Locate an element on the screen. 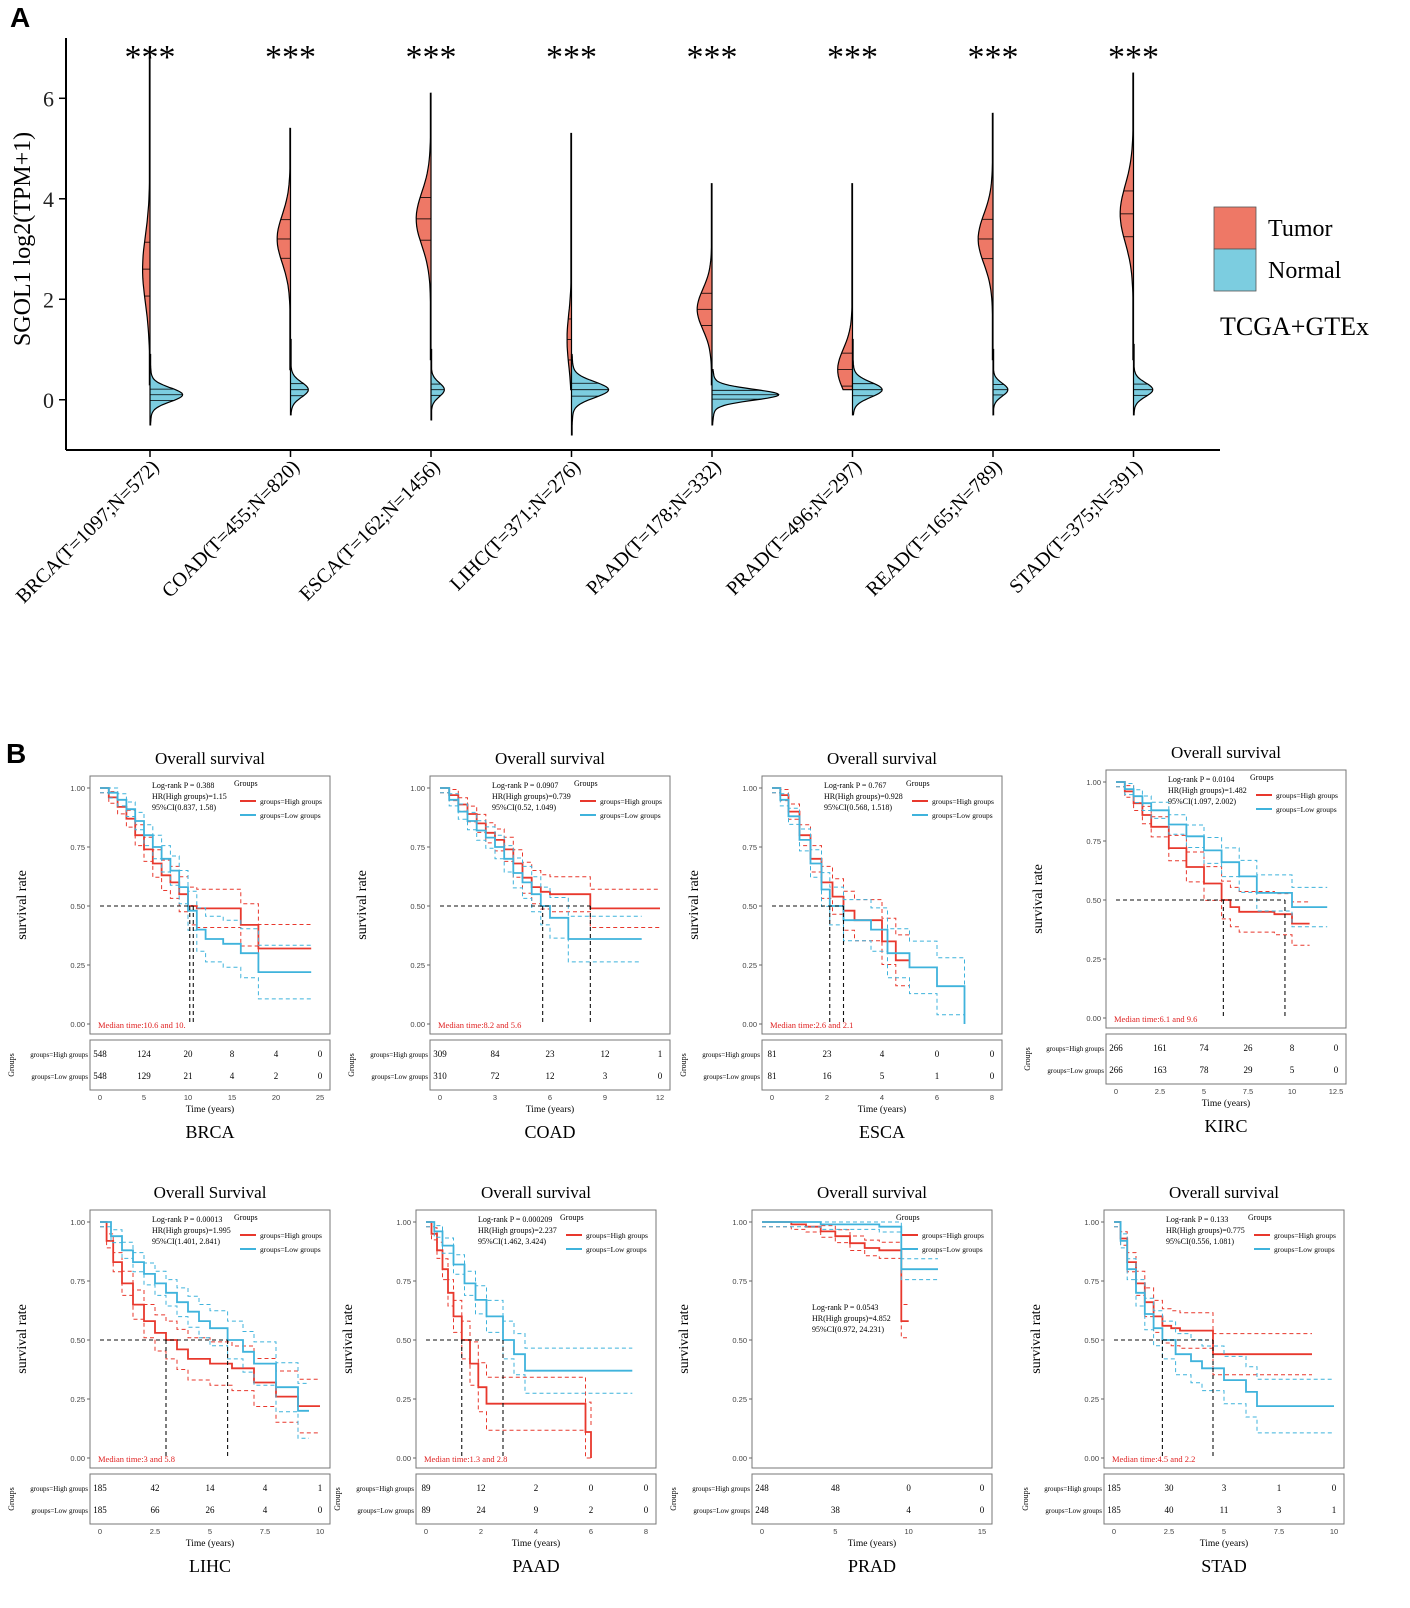 Image resolution: width=1410 pixels, height=1608 pixels. risk-high-count: 30 is located at coordinates (1170, 1488).